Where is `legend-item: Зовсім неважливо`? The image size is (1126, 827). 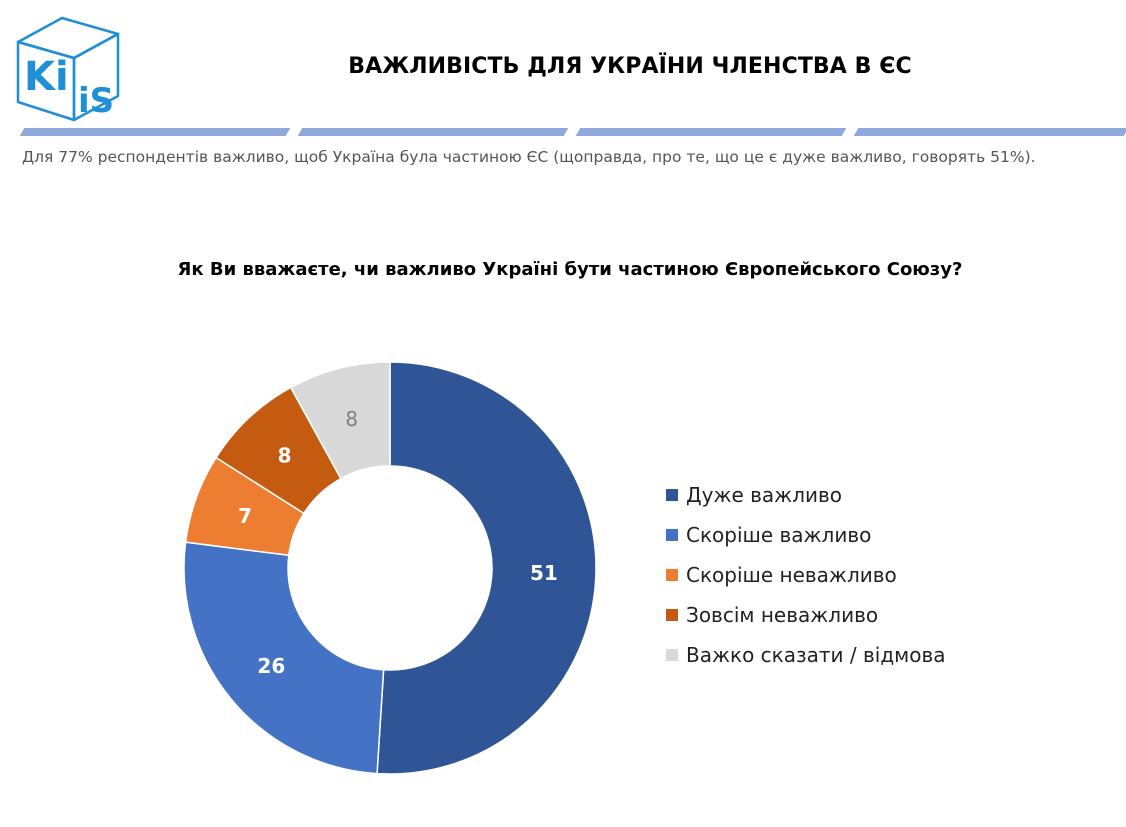 legend-item: Зовсім неважливо is located at coordinates (806, 615).